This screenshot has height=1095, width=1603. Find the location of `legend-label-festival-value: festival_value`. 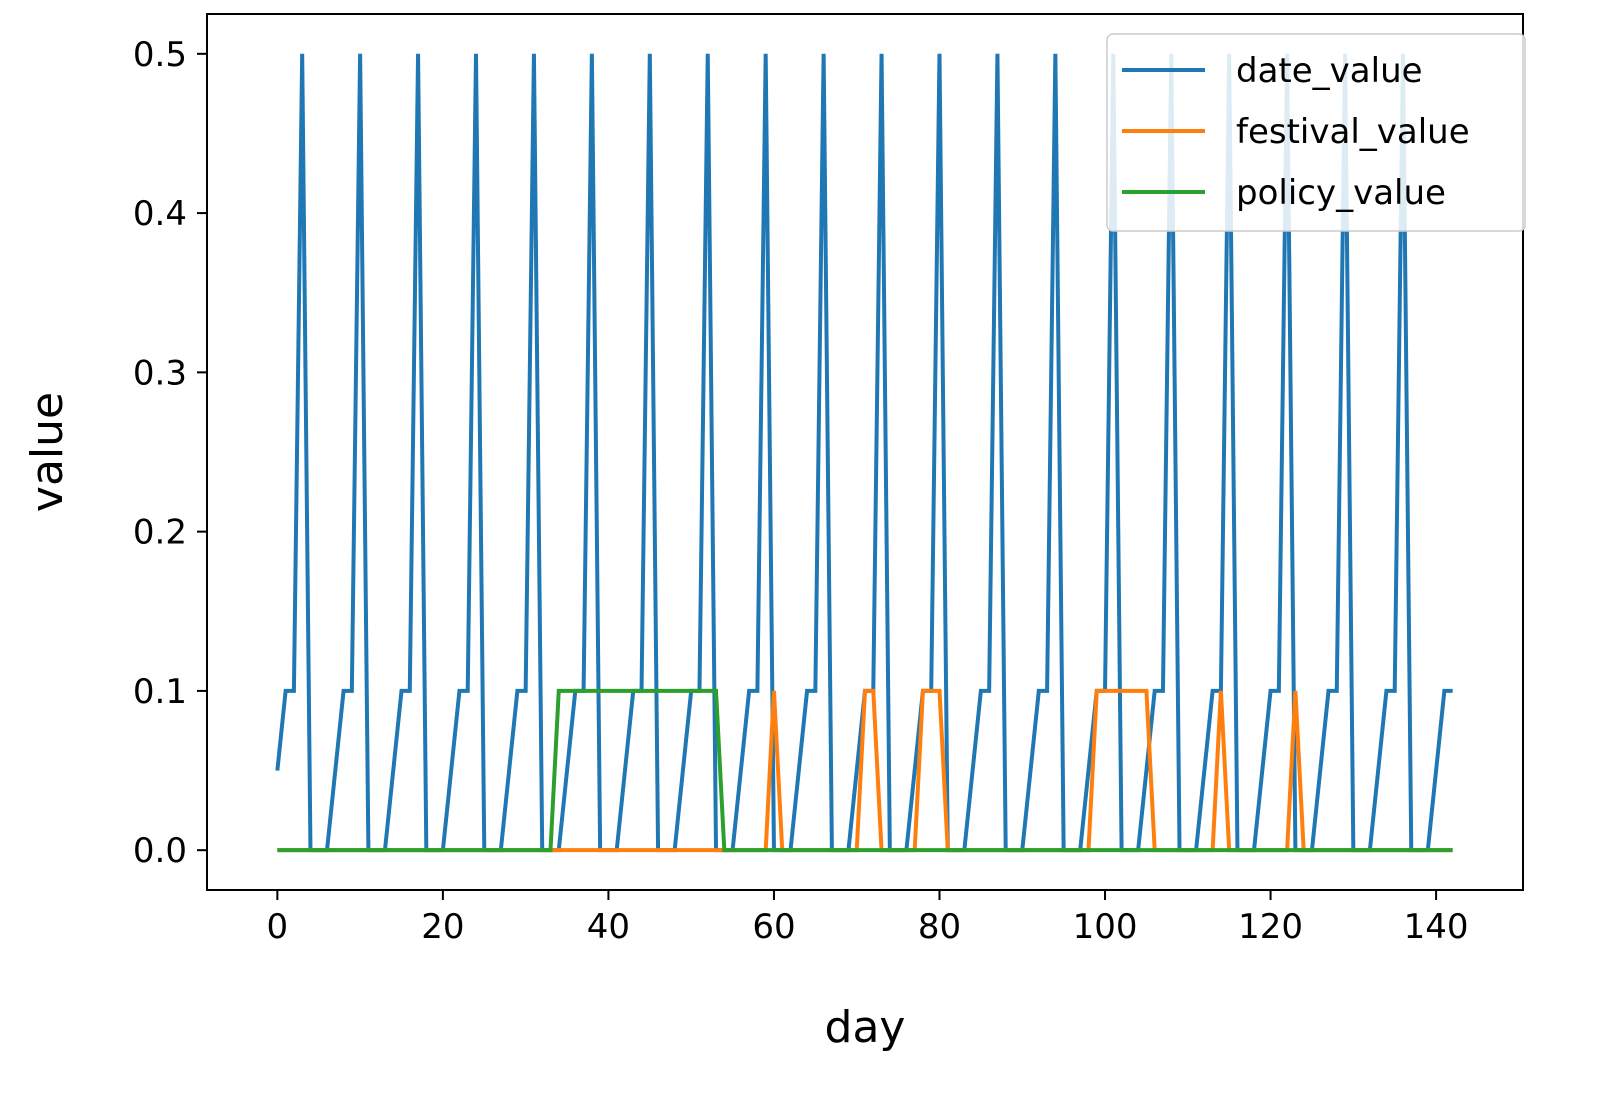

legend-label-festival-value: festival_value is located at coordinates (1353, 132).